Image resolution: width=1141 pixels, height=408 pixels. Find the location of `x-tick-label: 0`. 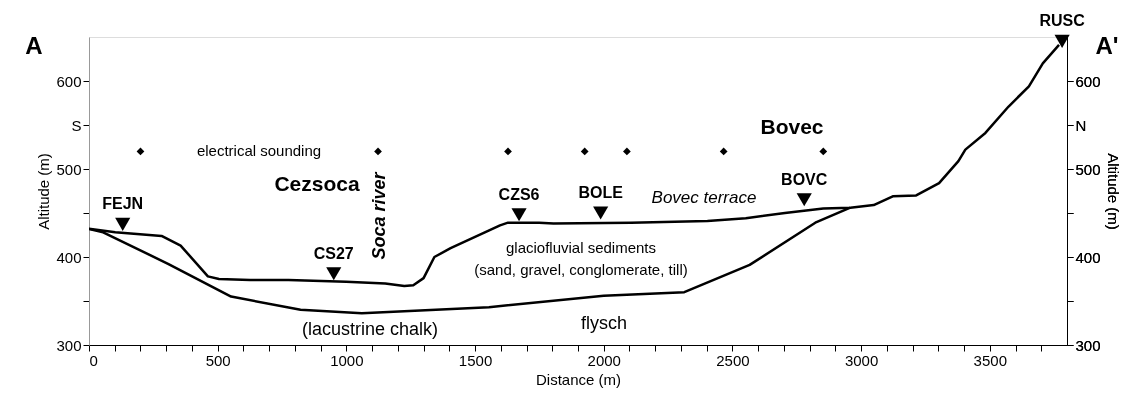

x-tick-label: 0 is located at coordinates (93, 360).